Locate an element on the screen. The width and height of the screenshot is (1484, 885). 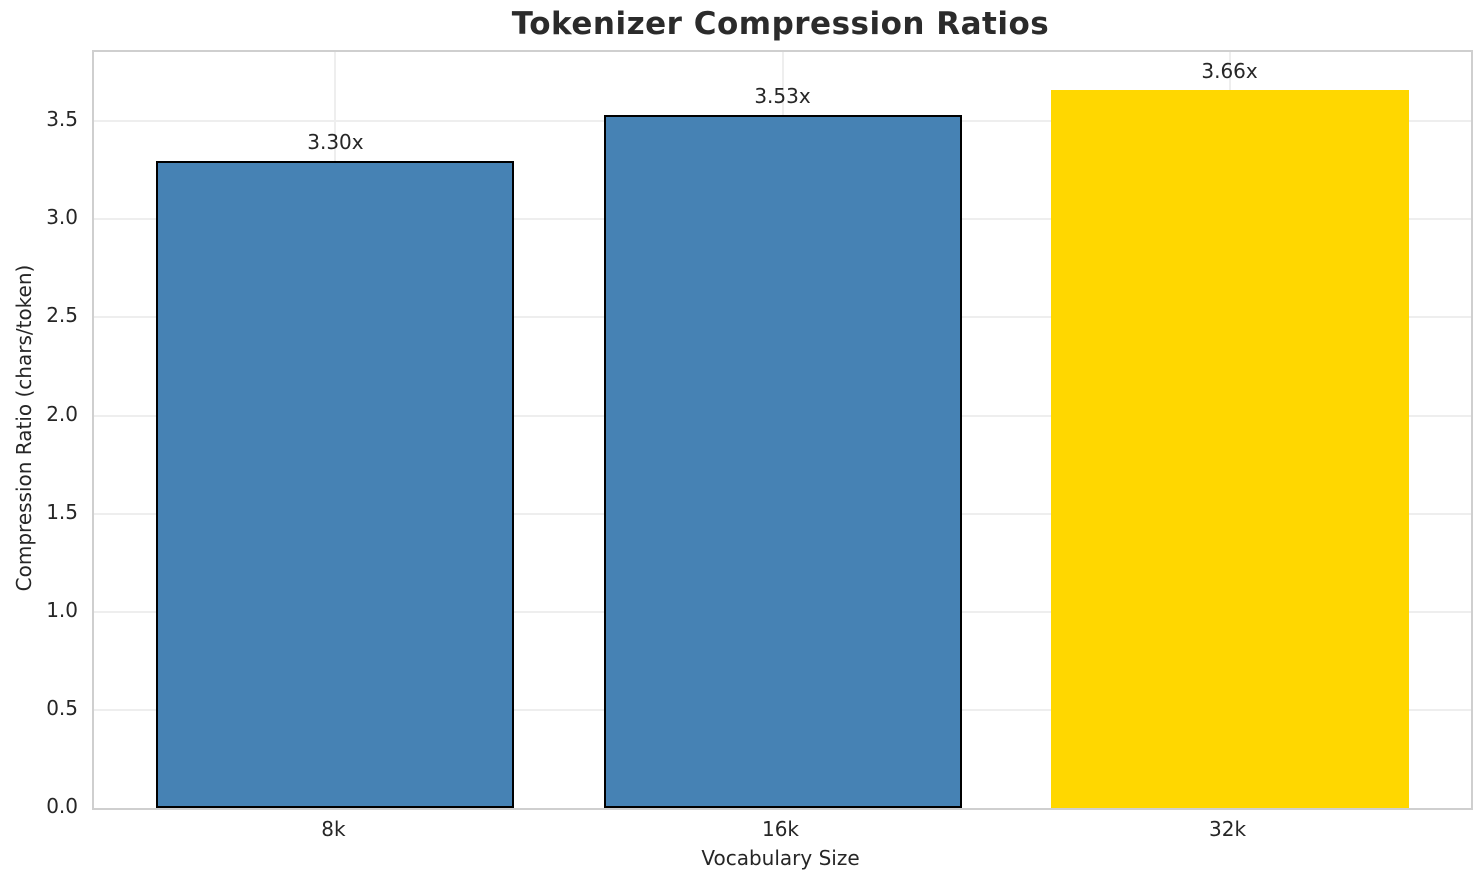
x-tick-label-8k: 8k is located at coordinates (333, 829).